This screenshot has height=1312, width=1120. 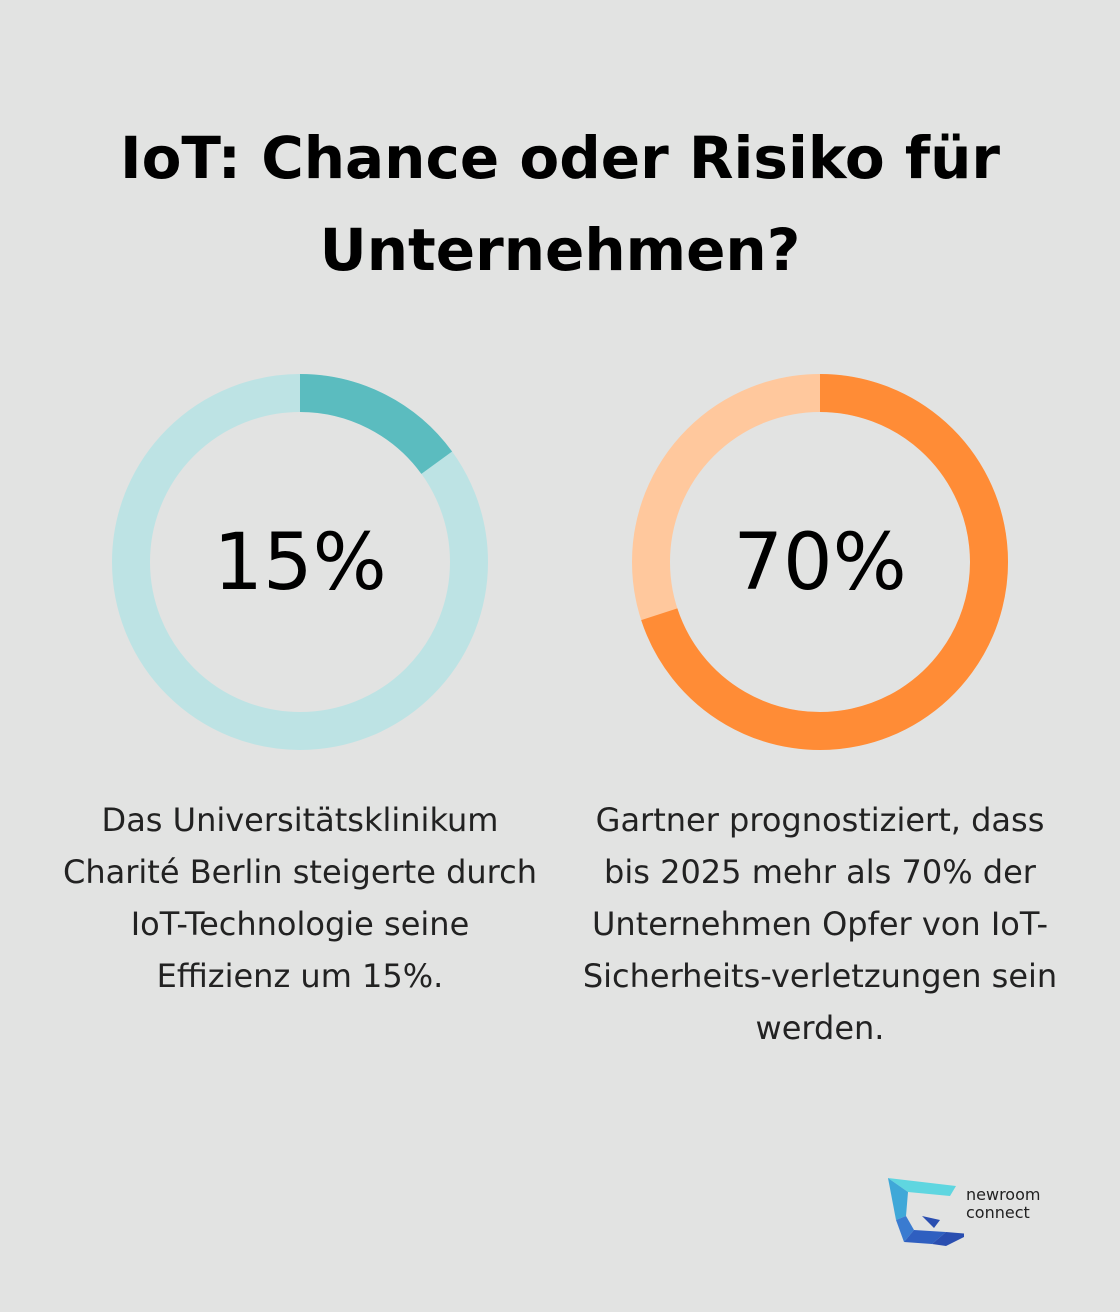 I want to click on newroom-connect-logo-icon, so click(x=929, y=1212).